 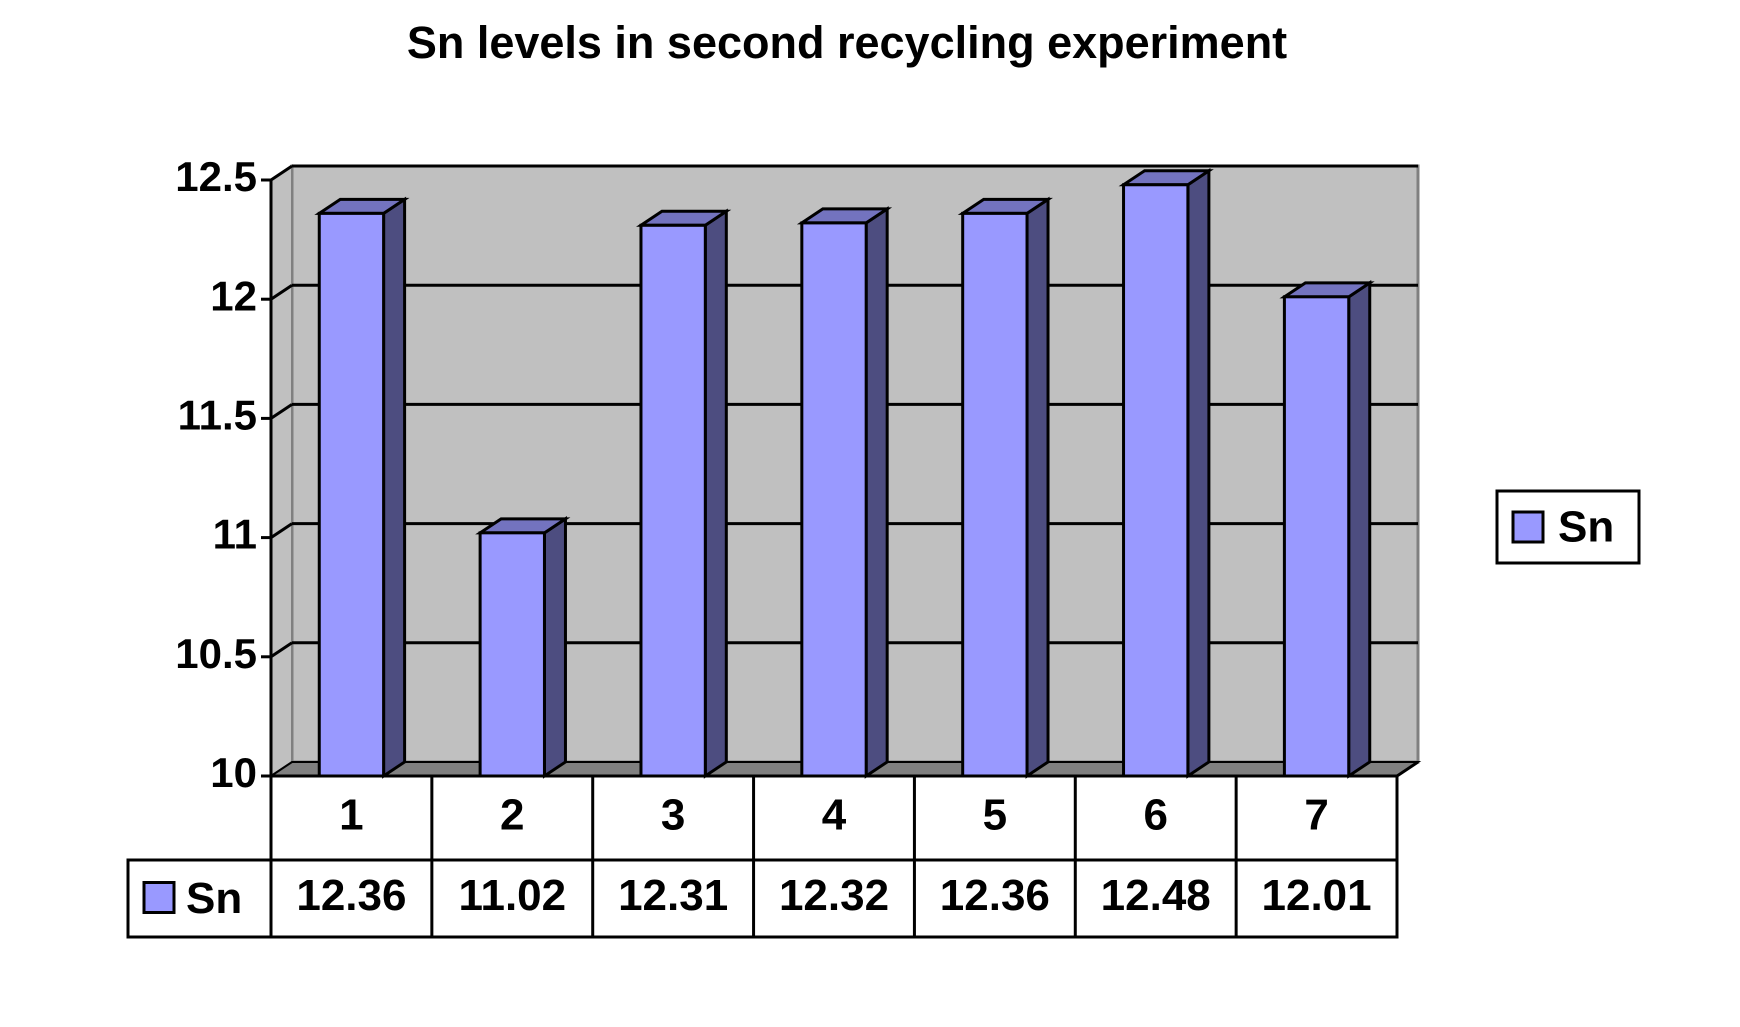 What do you see at coordinates (1586, 527) in the screenshot?
I see `legend-label: Sn` at bounding box center [1586, 527].